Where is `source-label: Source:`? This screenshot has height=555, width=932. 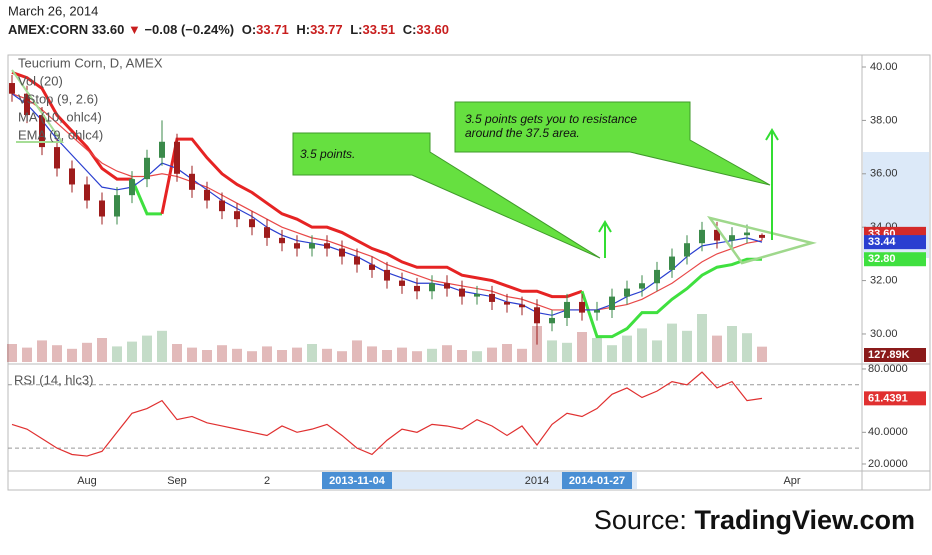
source-label: Source: is located at coordinates (640, 520).